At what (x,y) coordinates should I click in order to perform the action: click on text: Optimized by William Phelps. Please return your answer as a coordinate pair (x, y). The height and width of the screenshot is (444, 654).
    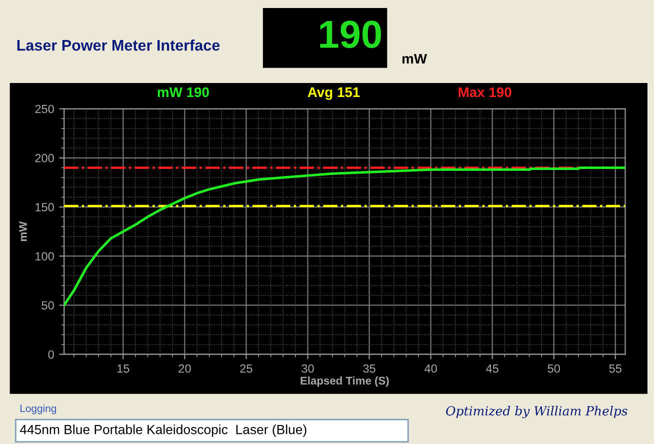
    Looking at the image, I should click on (537, 412).